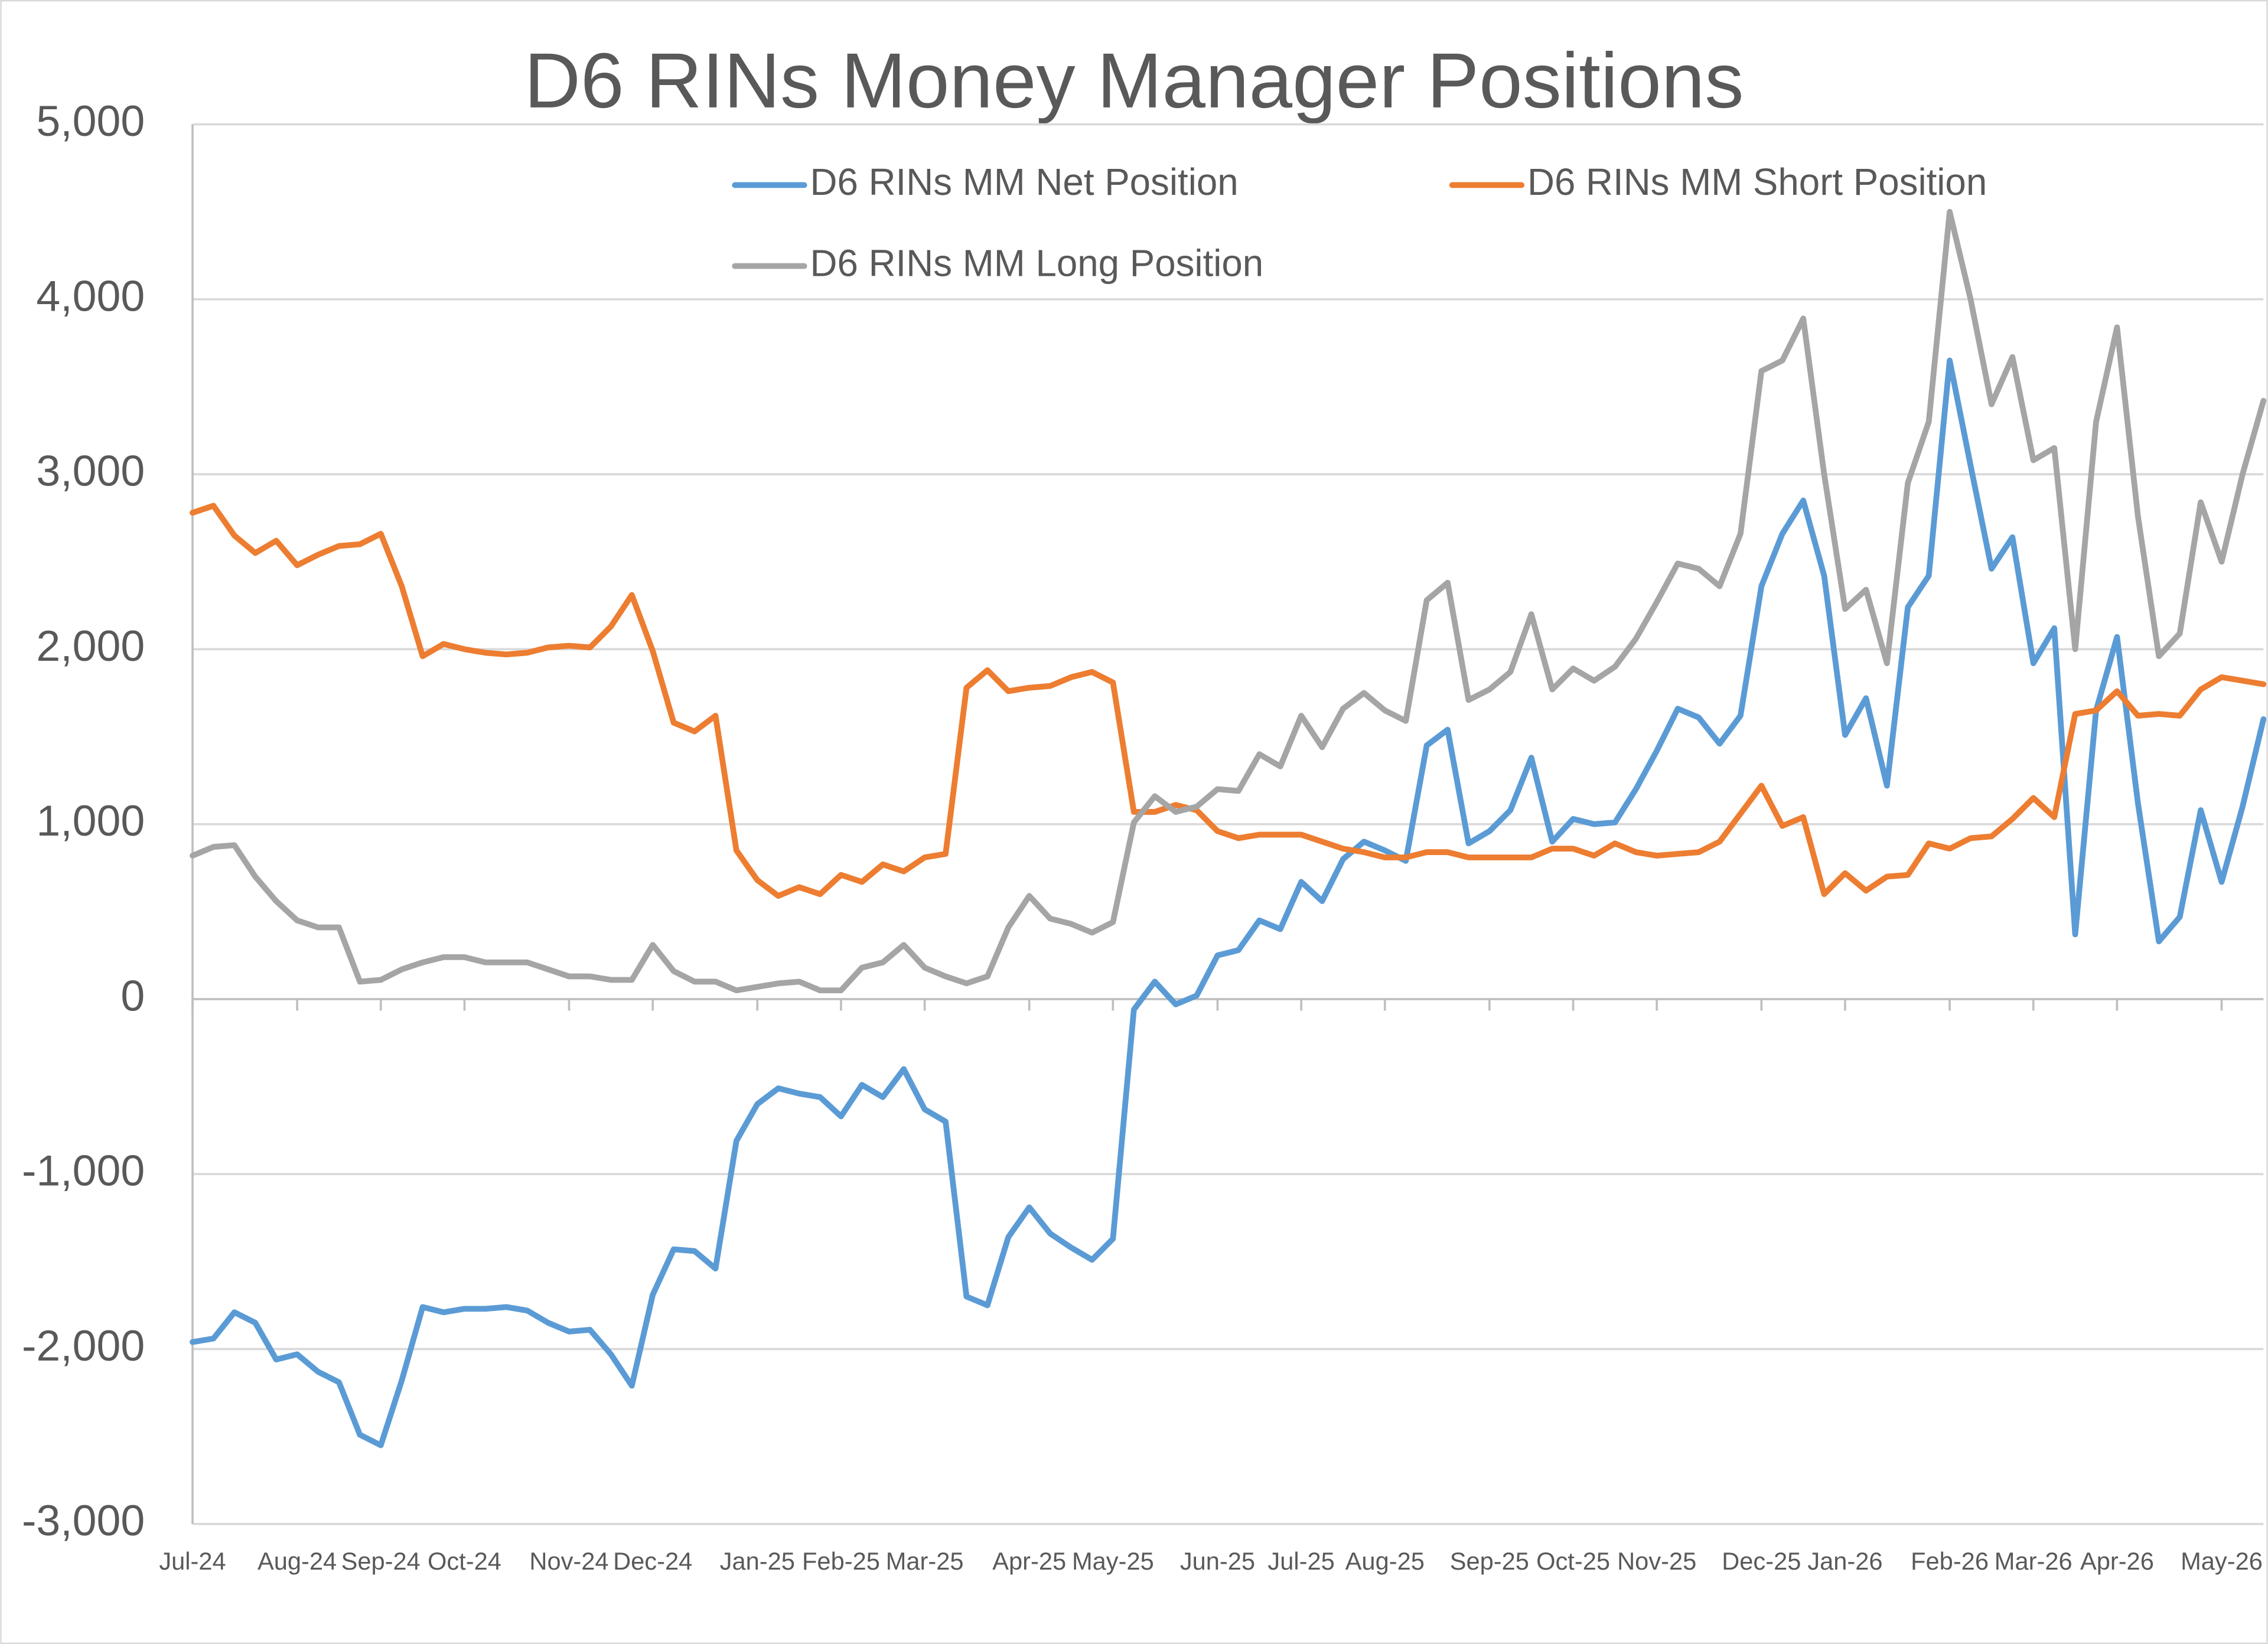 The image size is (2268, 1644). What do you see at coordinates (90, 296) in the screenshot?
I see `y-tick-label: 4,000` at bounding box center [90, 296].